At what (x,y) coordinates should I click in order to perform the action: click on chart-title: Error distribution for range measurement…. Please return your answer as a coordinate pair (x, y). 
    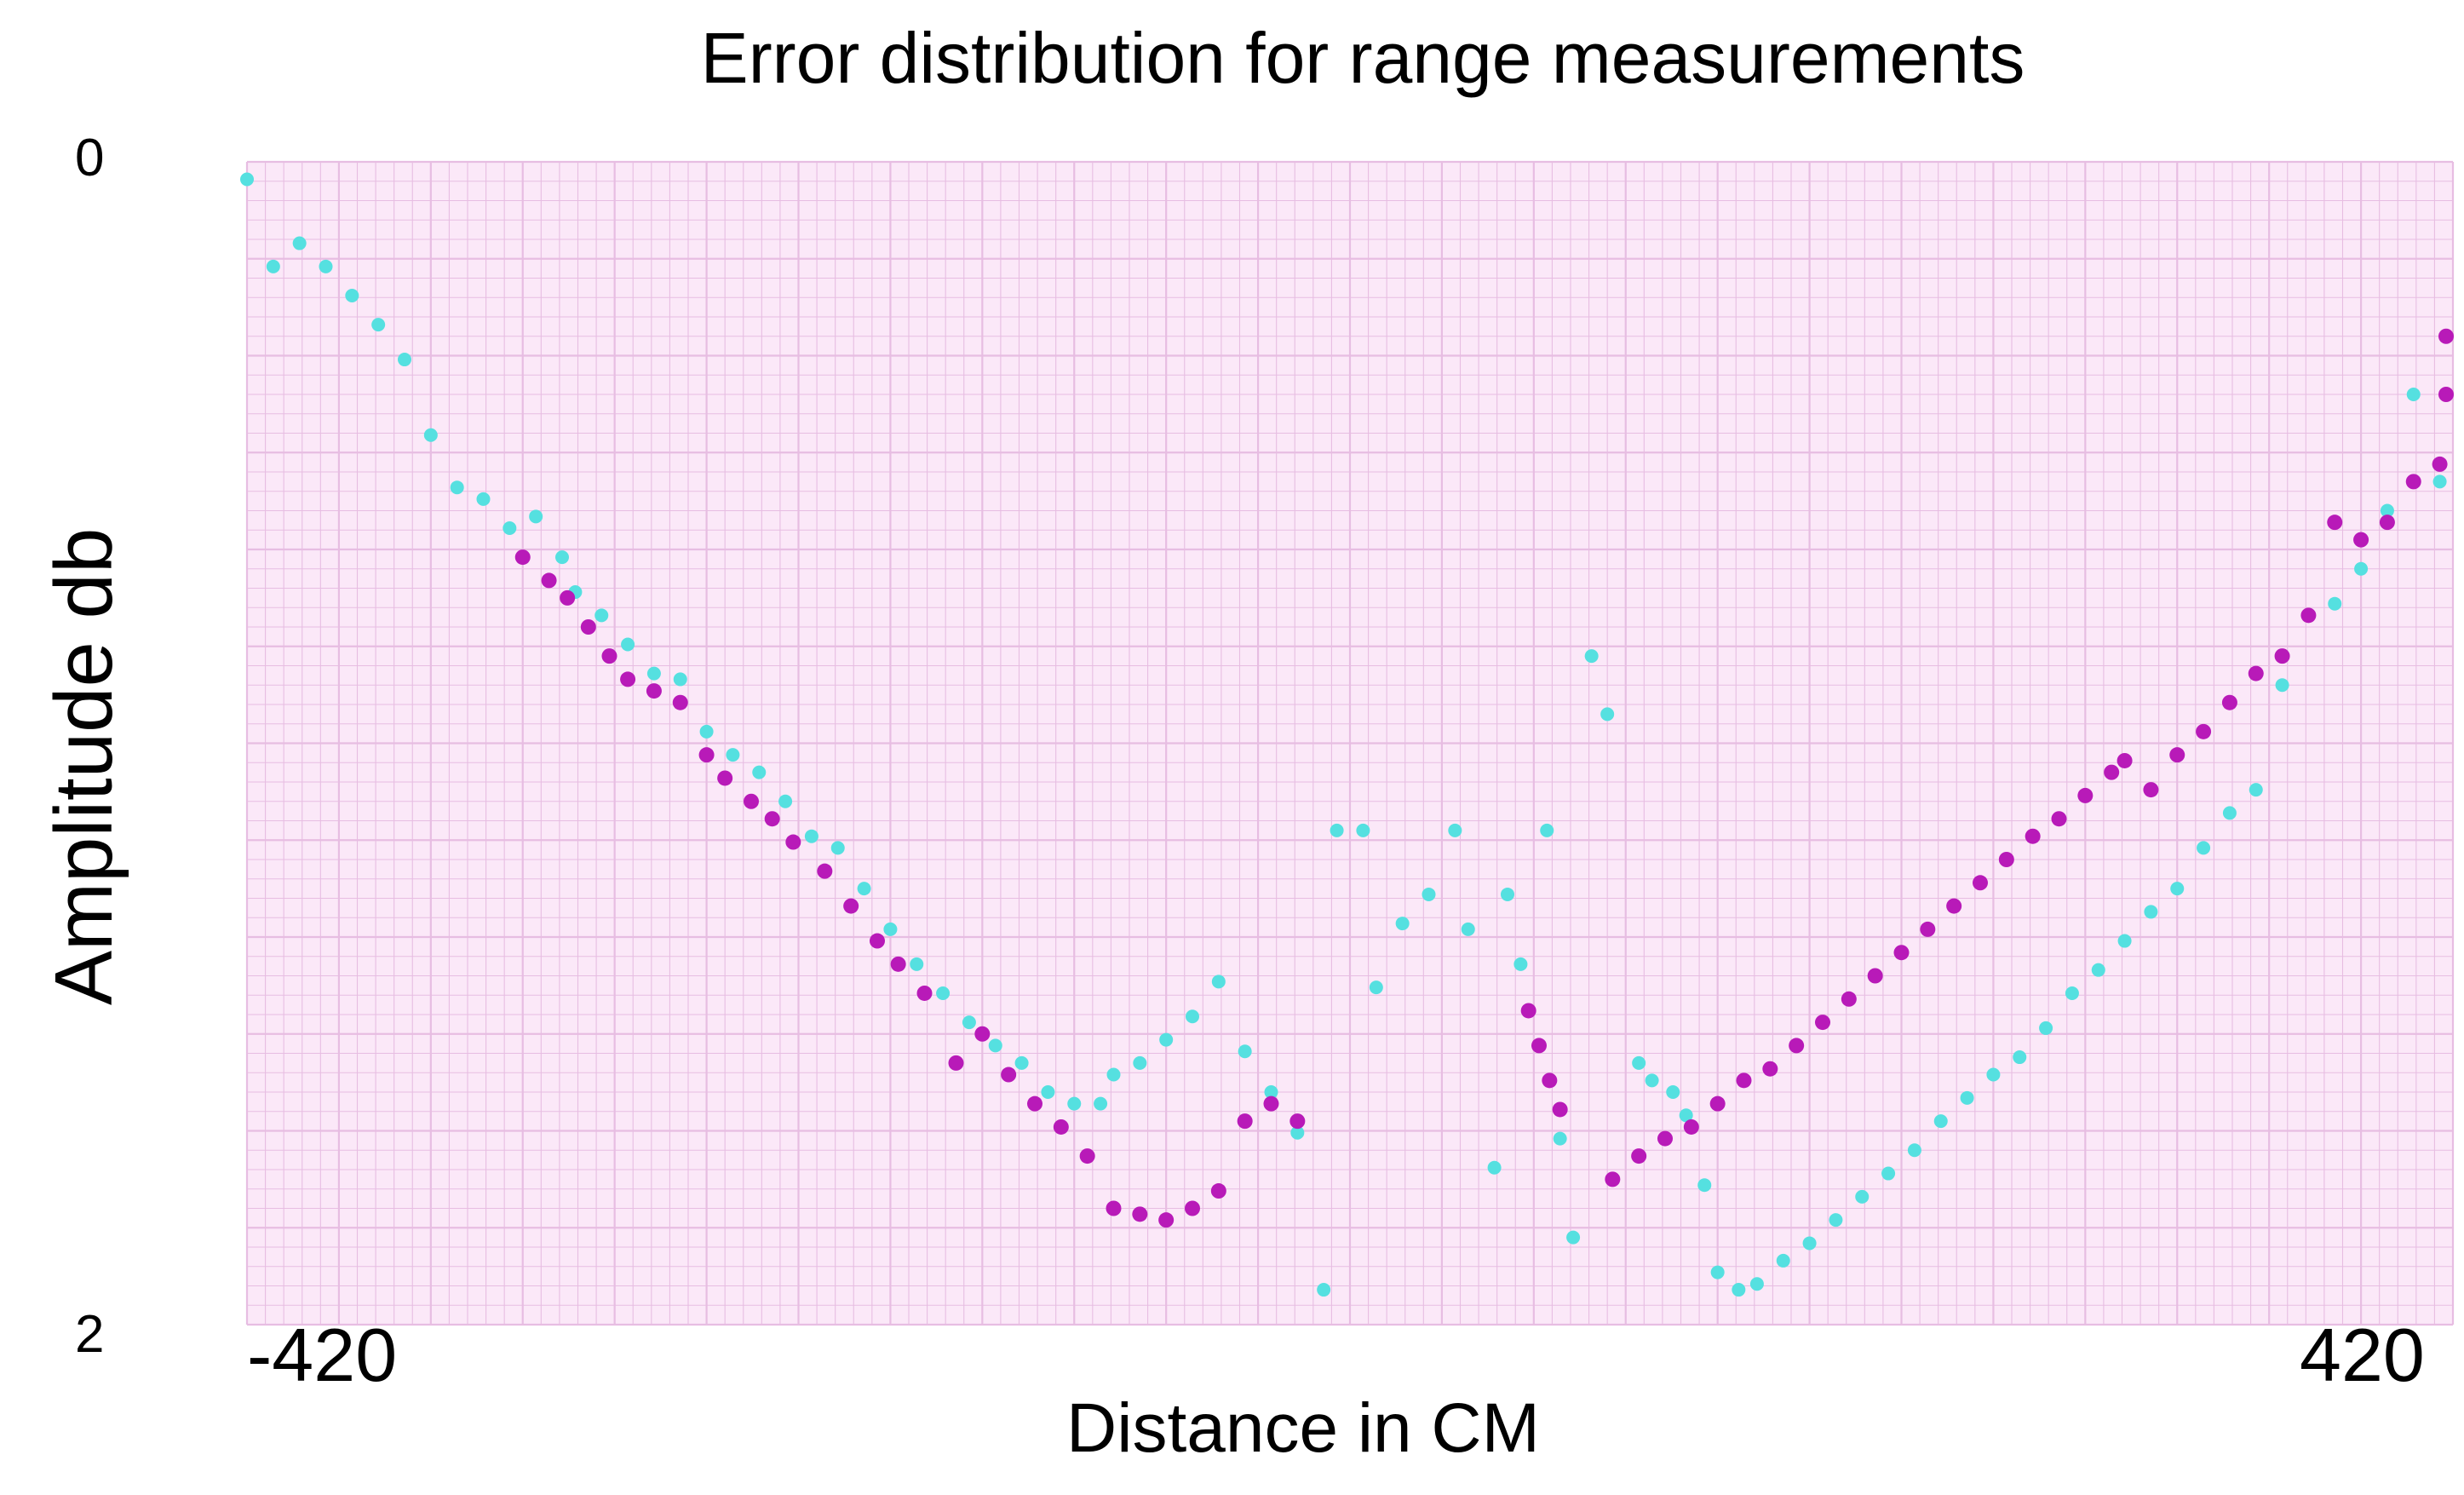
    Looking at the image, I should click on (1362, 58).